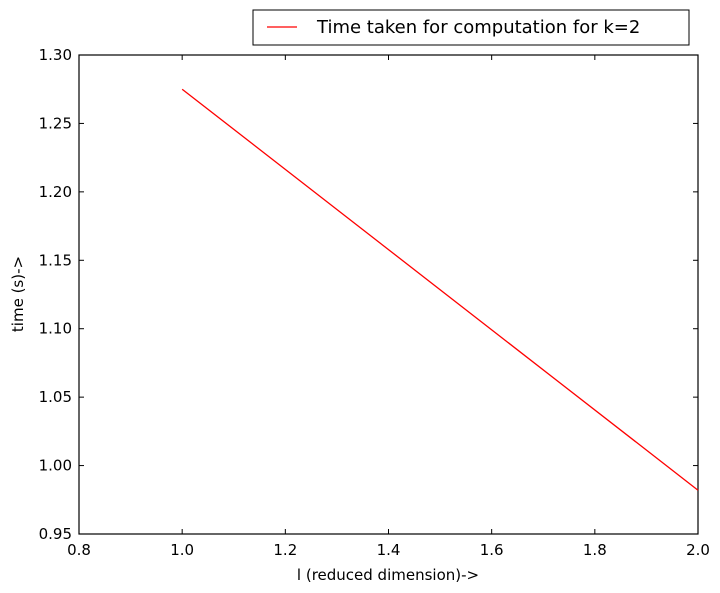 The height and width of the screenshot is (593, 720). I want to click on x-tick-label: 2.0, so click(698, 550).